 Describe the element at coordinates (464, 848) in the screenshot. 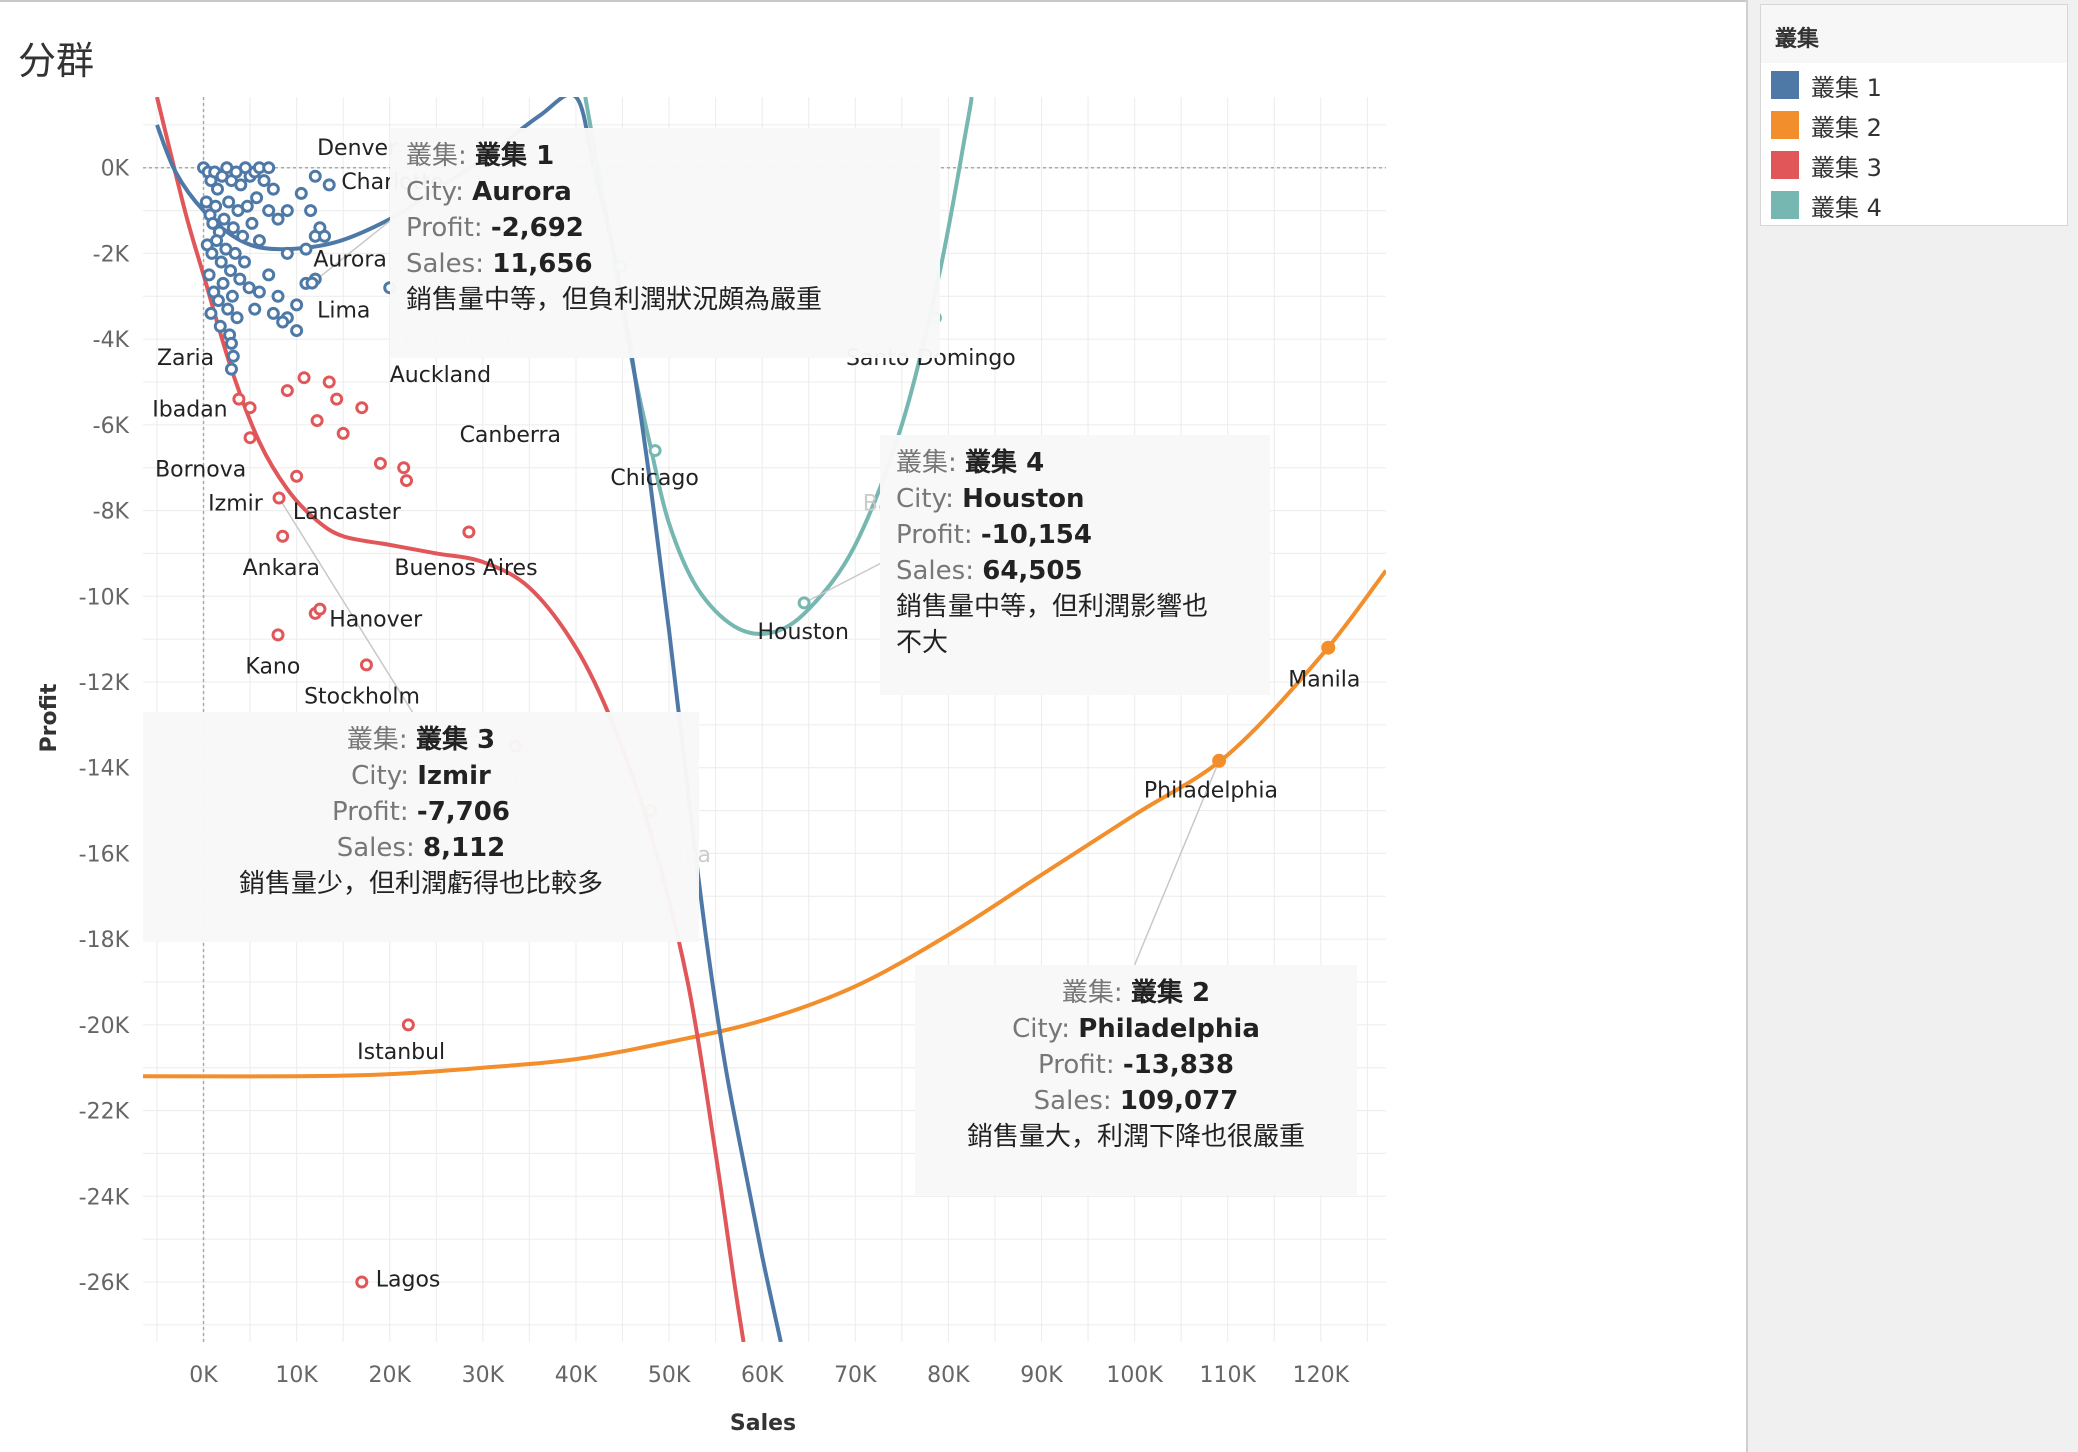

I see `tooltip-sales-value: 8,112` at that location.